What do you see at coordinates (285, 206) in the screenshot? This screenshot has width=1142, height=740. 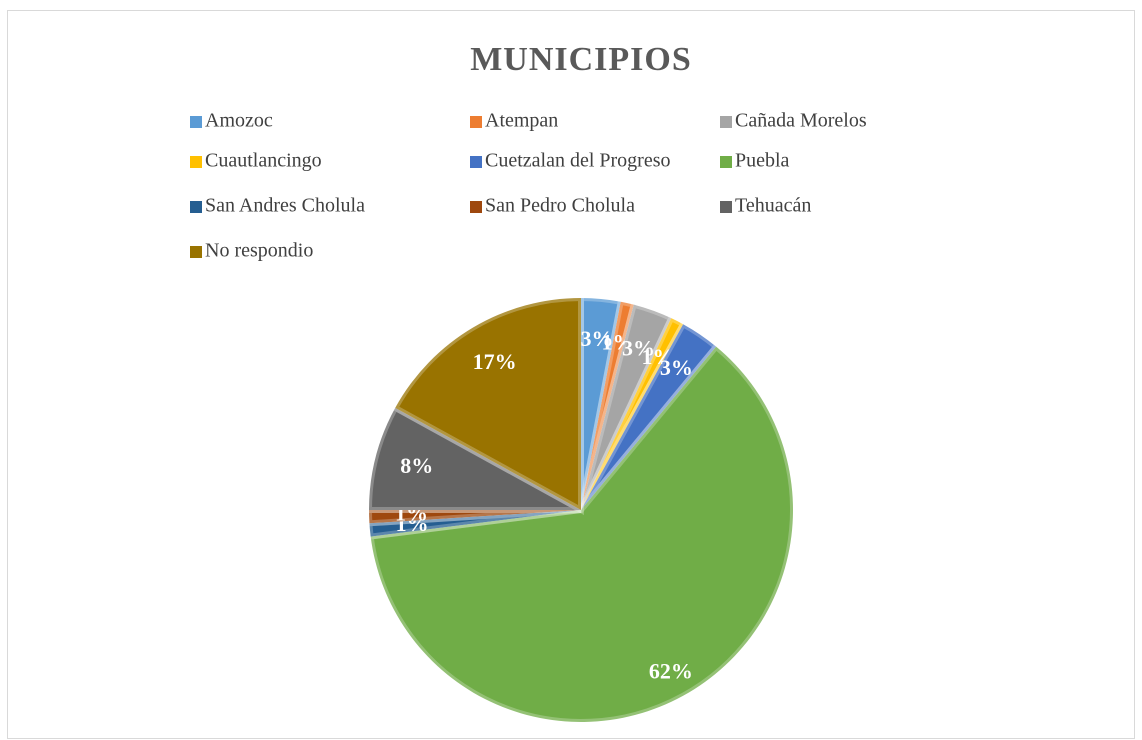 I see `legend-label: San Andres Cholula` at bounding box center [285, 206].